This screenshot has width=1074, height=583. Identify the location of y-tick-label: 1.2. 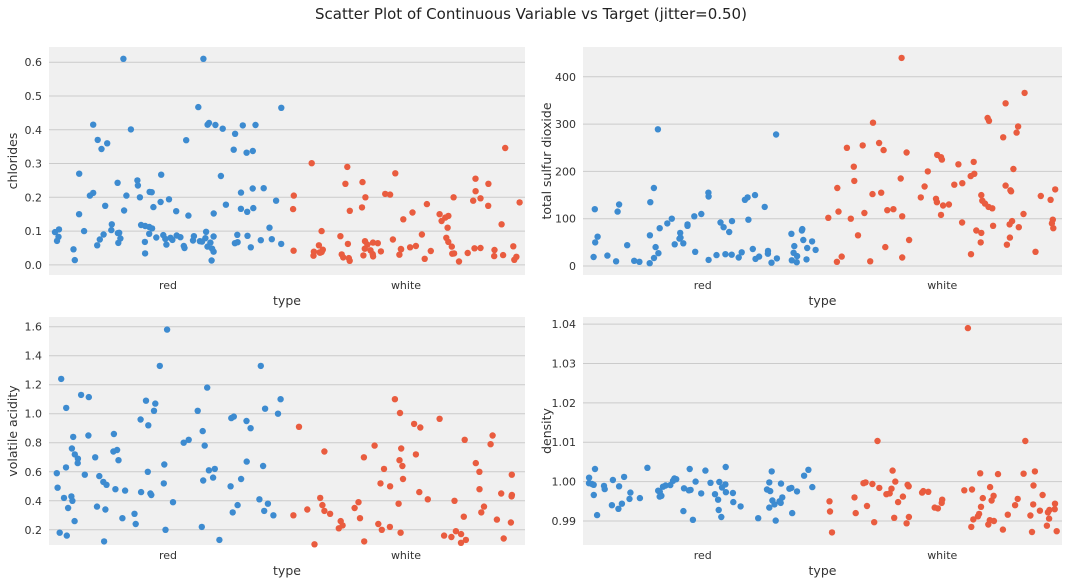
(34, 385).